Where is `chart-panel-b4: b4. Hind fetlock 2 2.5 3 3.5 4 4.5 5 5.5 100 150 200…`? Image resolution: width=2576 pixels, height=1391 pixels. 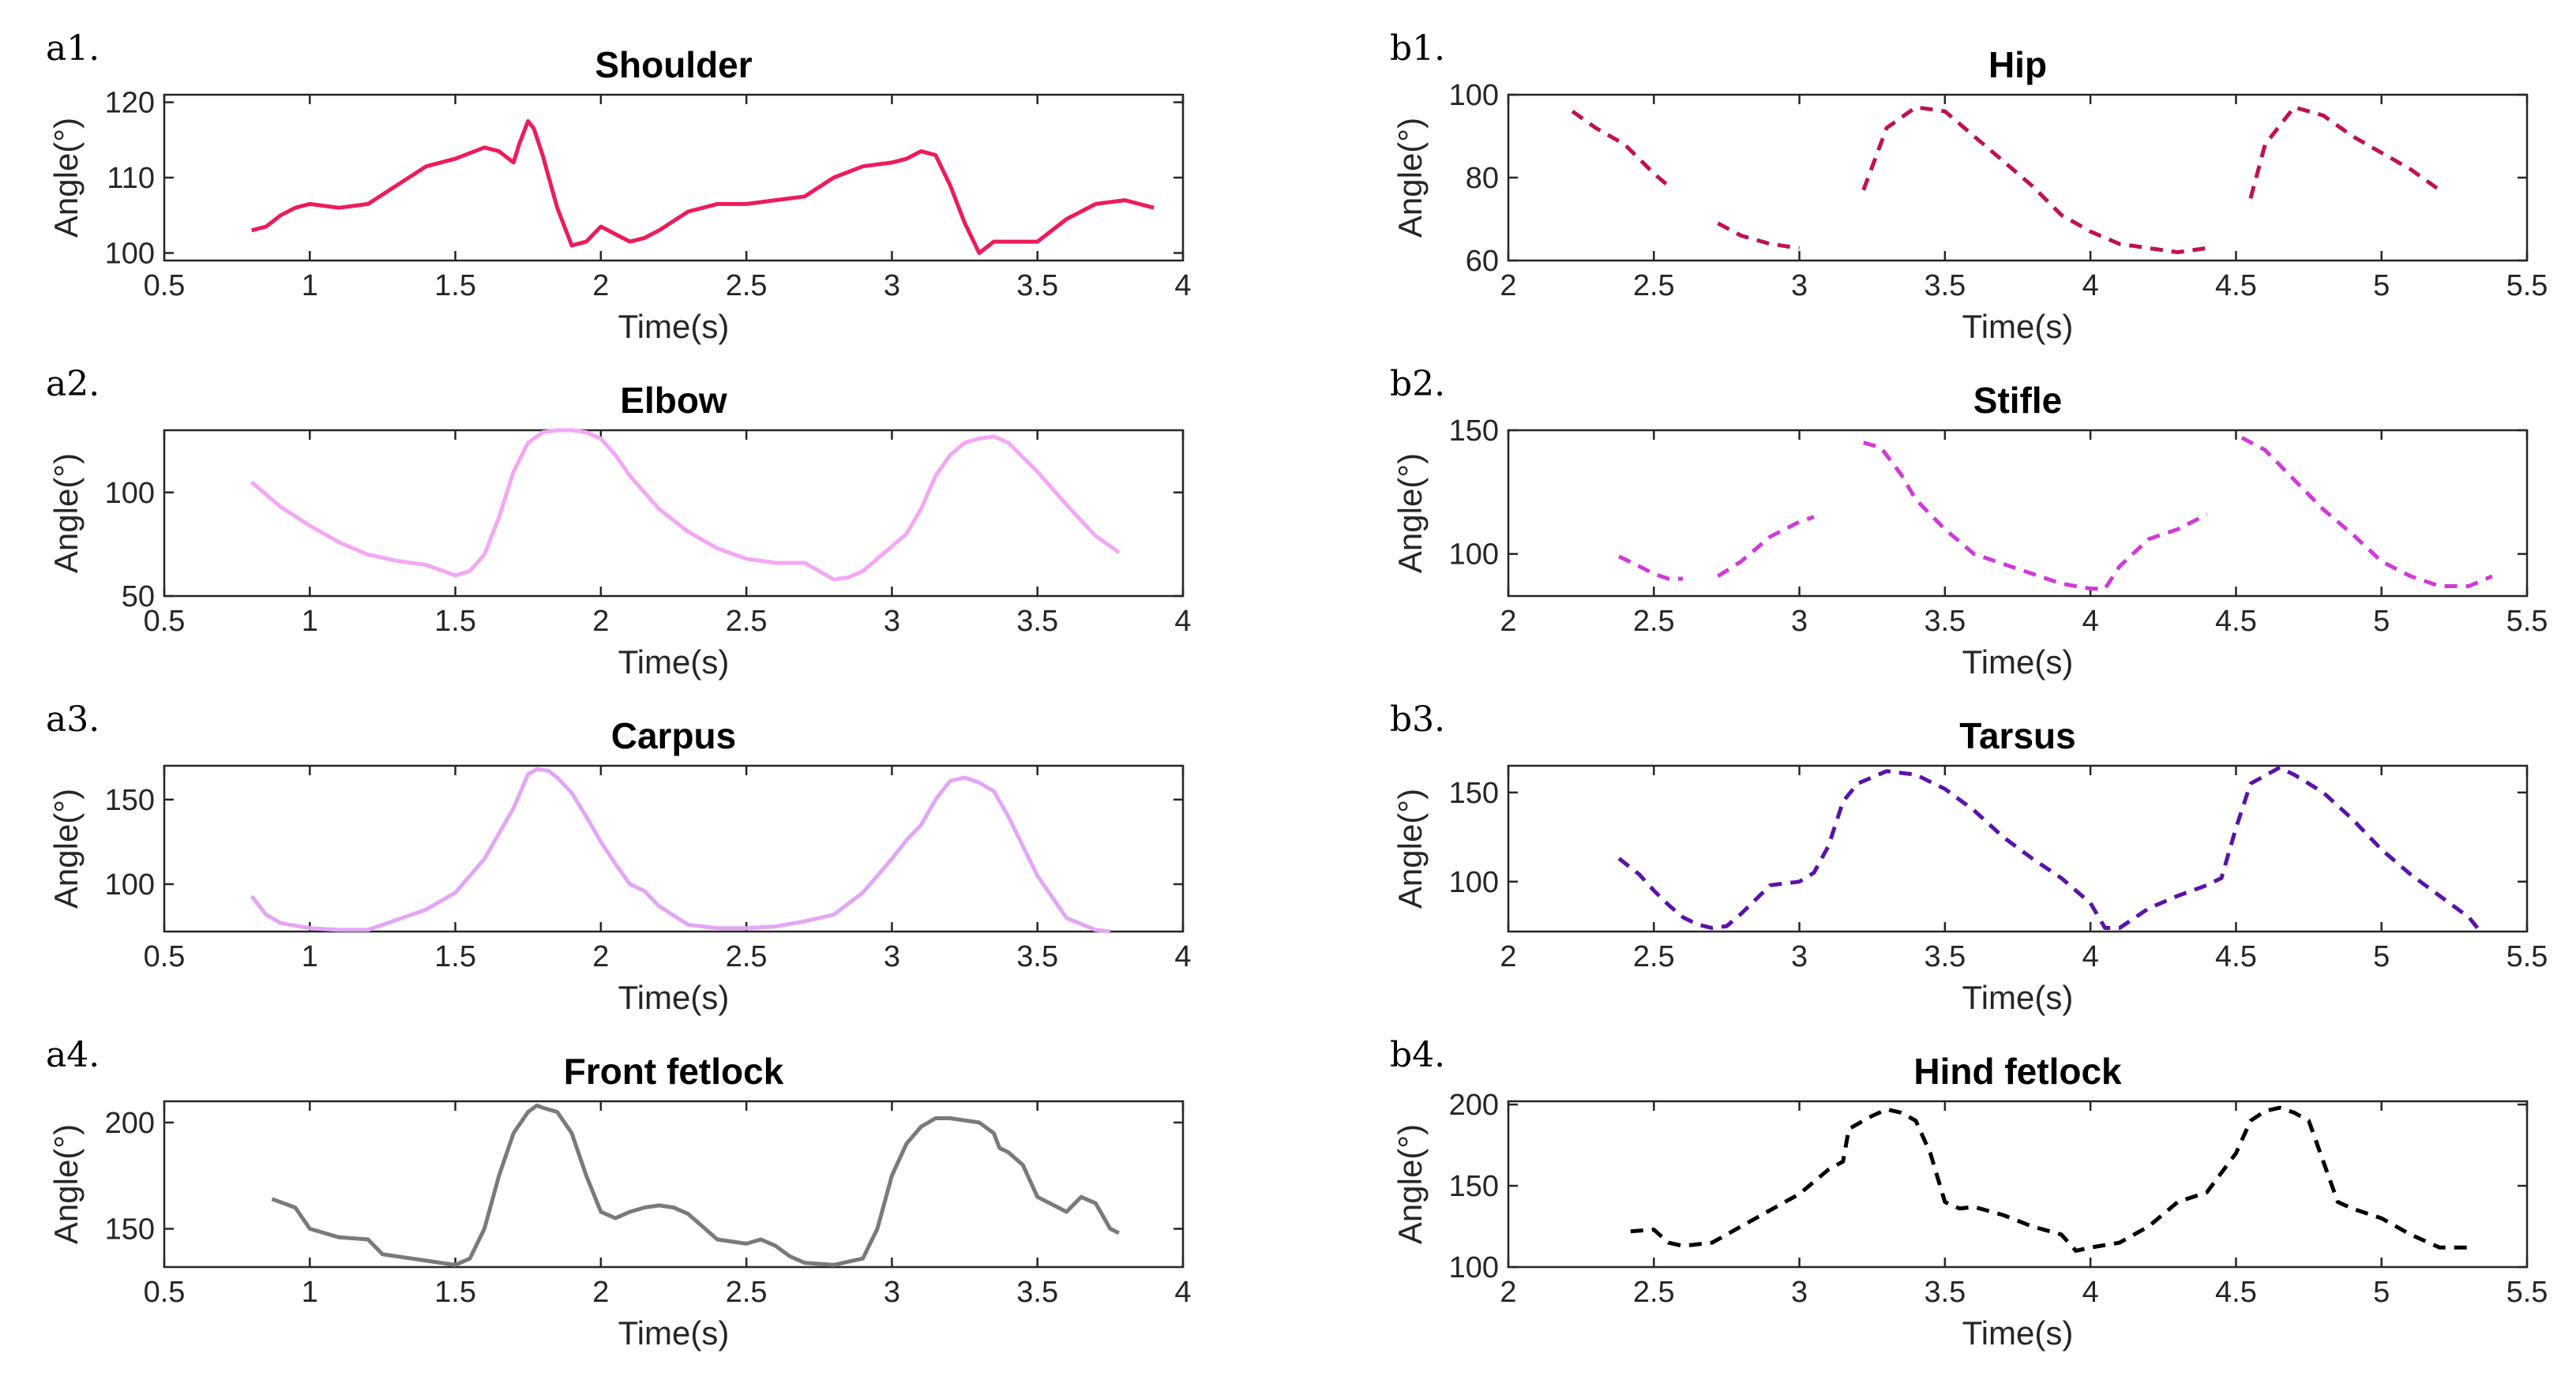 chart-panel-b4: b4. Hind fetlock 2 2.5 3 3.5 4 4.5 5 5.5 100 150 200… is located at coordinates (1969, 1193).